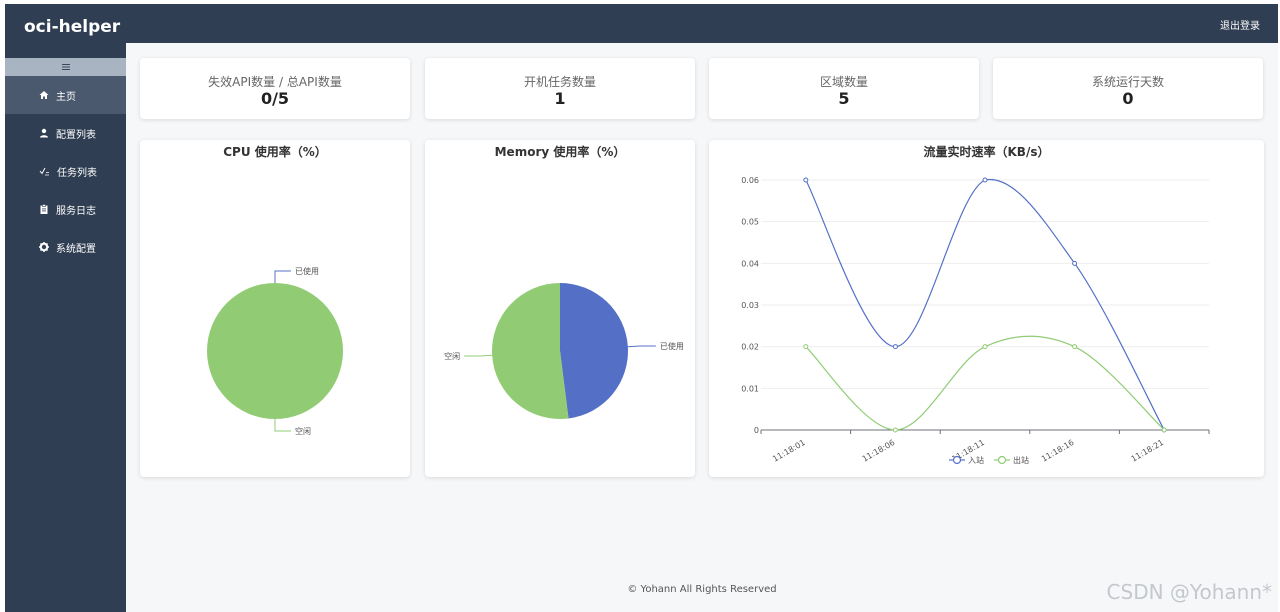  What do you see at coordinates (1128, 98) in the screenshot?
I see `stat-value: 0` at bounding box center [1128, 98].